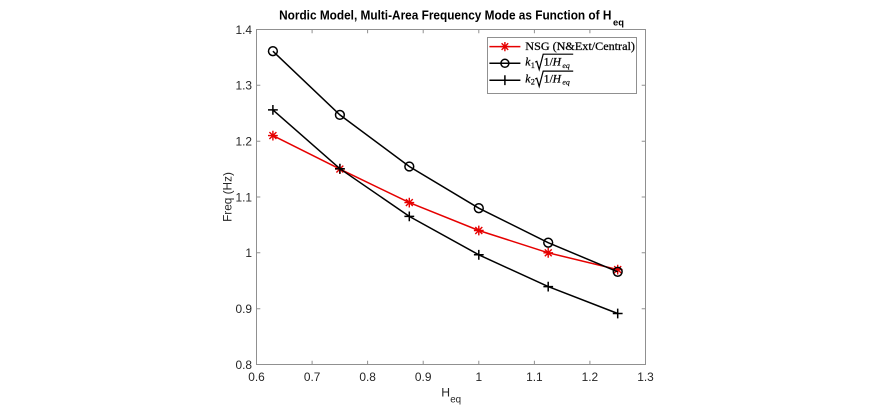 The height and width of the screenshot is (417, 877). I want to click on svg-text: 2, so click(533, 82).